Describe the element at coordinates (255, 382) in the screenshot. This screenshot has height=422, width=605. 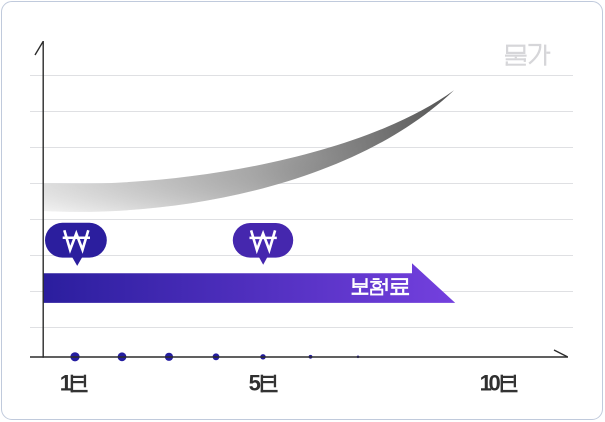
I see `svg-text: 5` at that location.